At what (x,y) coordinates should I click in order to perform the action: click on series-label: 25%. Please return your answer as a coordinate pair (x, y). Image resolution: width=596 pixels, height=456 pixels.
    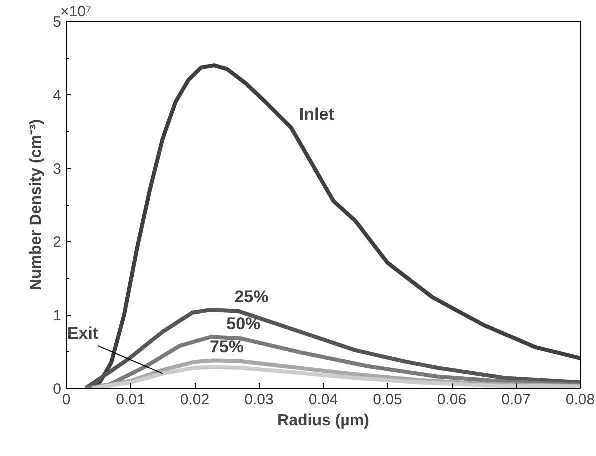
    Looking at the image, I should click on (251, 296).